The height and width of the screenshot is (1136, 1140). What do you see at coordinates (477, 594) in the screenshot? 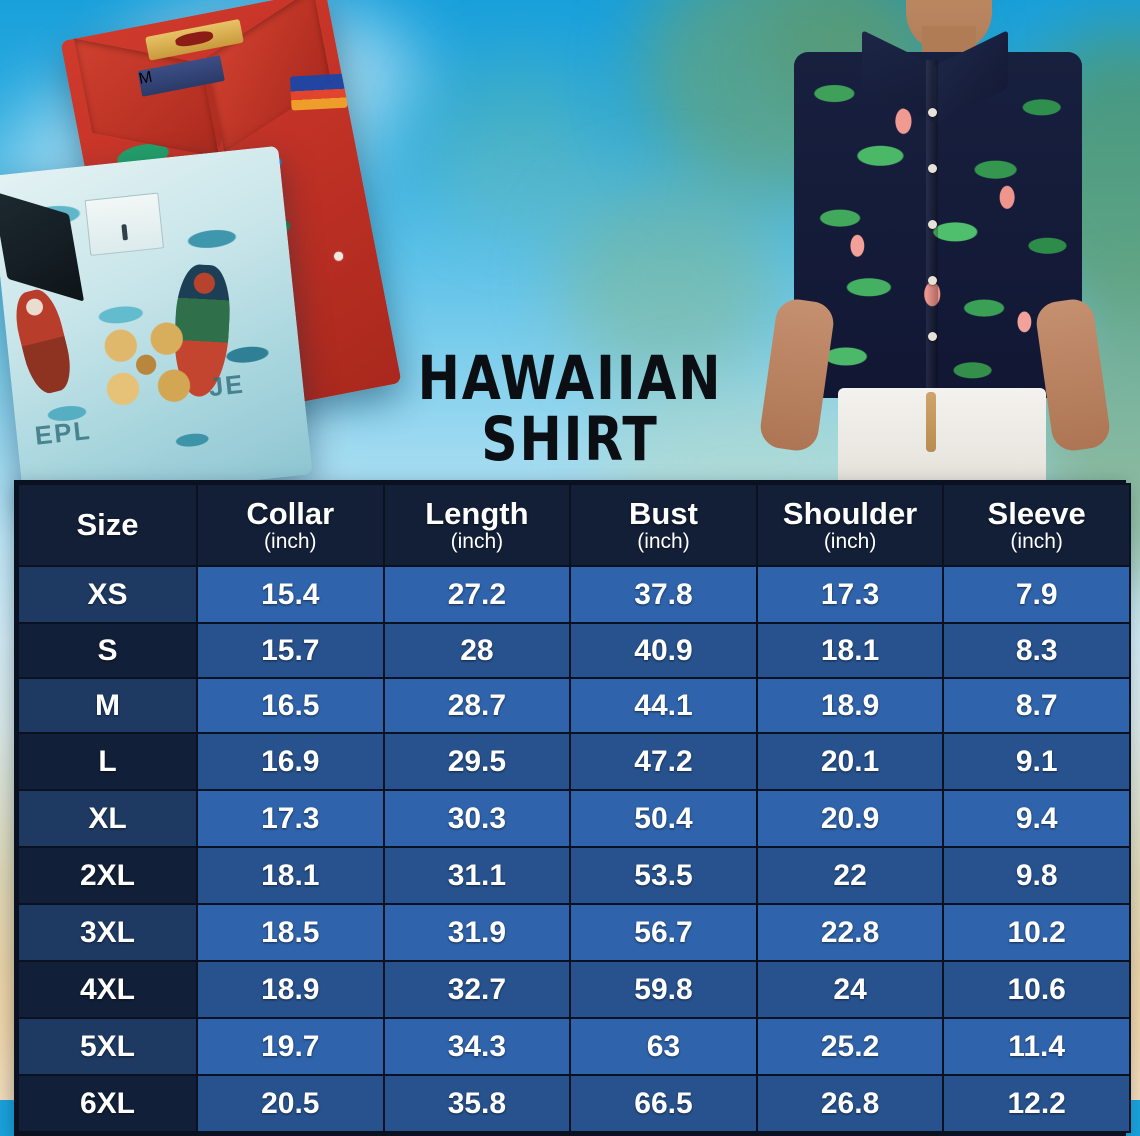
I see `cell-length: 27.2` at bounding box center [477, 594].